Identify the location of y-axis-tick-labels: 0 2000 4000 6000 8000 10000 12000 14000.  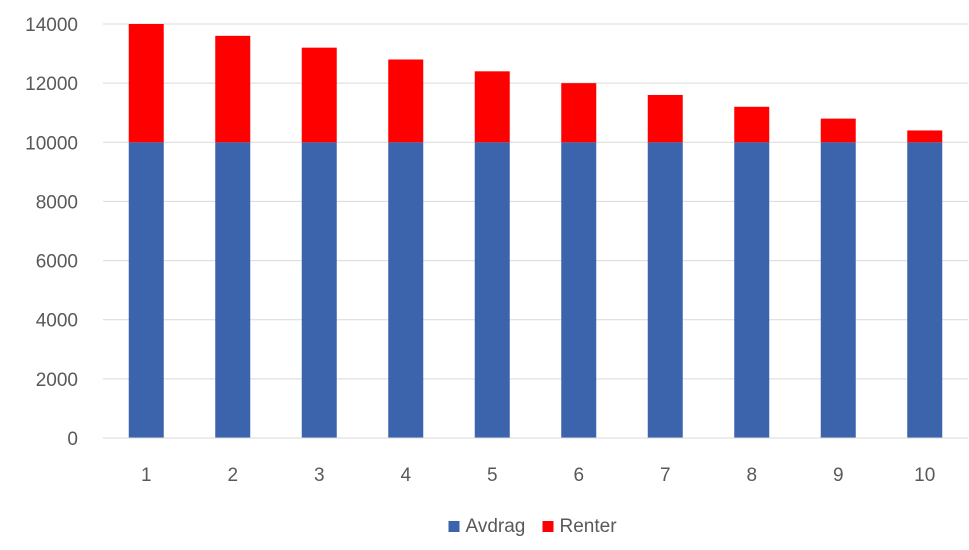
(51, 232).